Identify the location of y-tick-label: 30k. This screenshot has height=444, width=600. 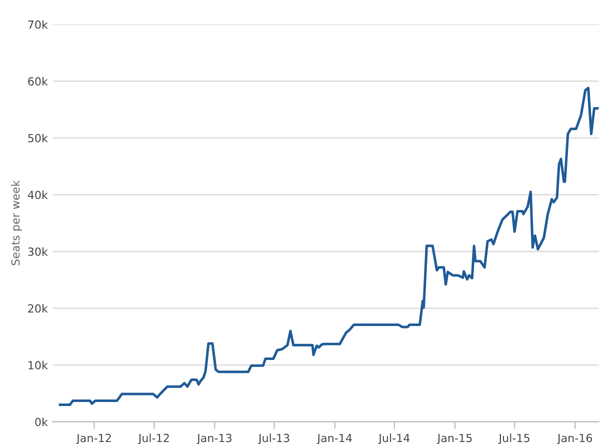
(38, 251).